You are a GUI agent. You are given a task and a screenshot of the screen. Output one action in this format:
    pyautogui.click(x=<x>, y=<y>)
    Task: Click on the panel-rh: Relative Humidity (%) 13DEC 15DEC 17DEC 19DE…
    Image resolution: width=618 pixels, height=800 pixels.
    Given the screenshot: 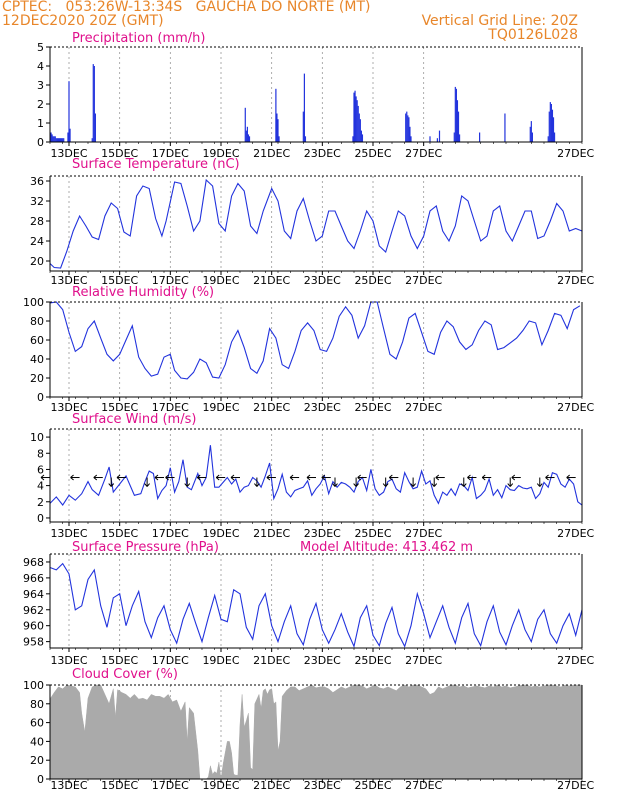 What is the action you would take?
    pyautogui.click(x=309, y=349)
    